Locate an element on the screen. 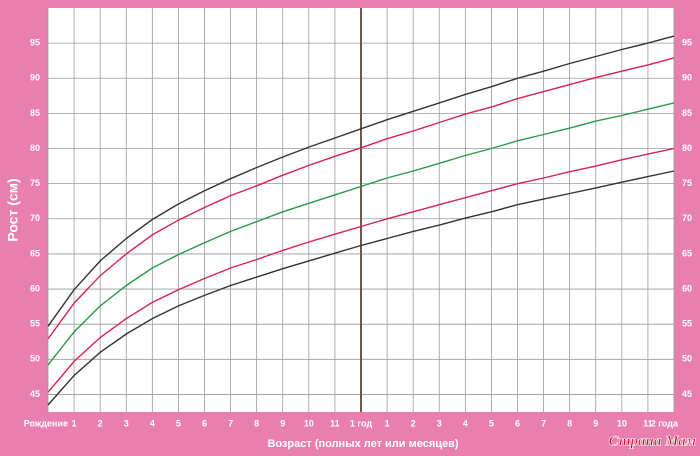  y-tick-label-right: 80 is located at coordinates (687, 148).